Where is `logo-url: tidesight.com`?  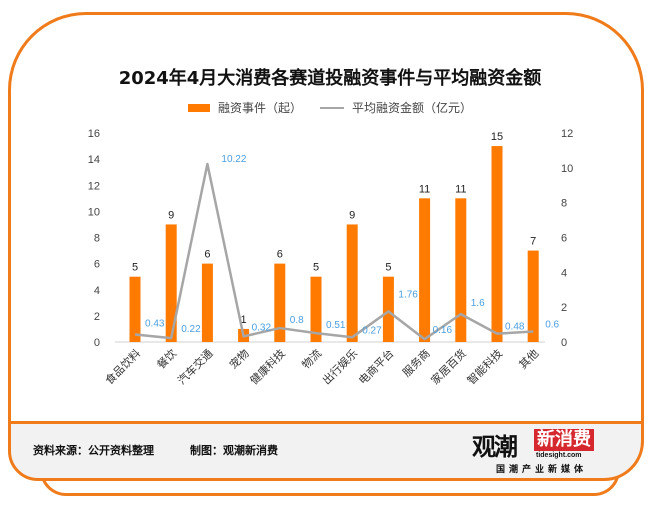
logo-url: tidesight.com is located at coordinates (559, 455).